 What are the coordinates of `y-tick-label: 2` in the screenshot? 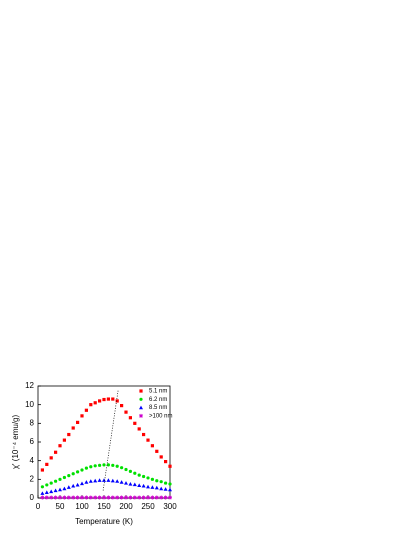 It's located at (32, 478).